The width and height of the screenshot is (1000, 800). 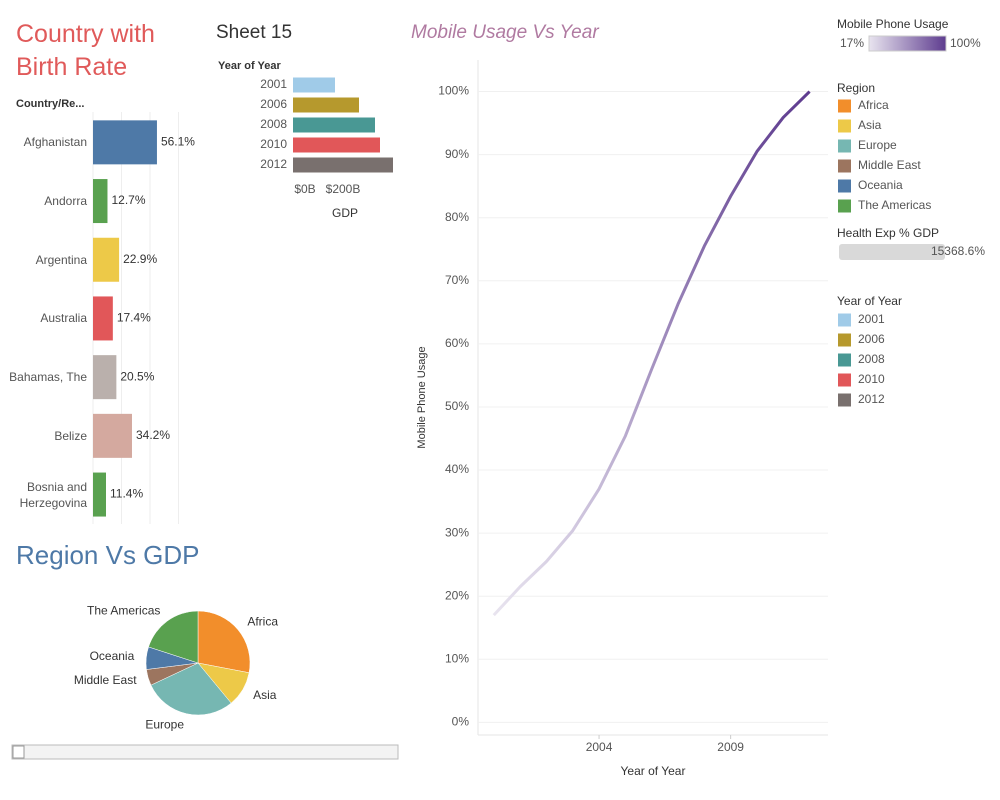 I want to click on y-tick-label: Afghanistan, so click(x=55, y=142).